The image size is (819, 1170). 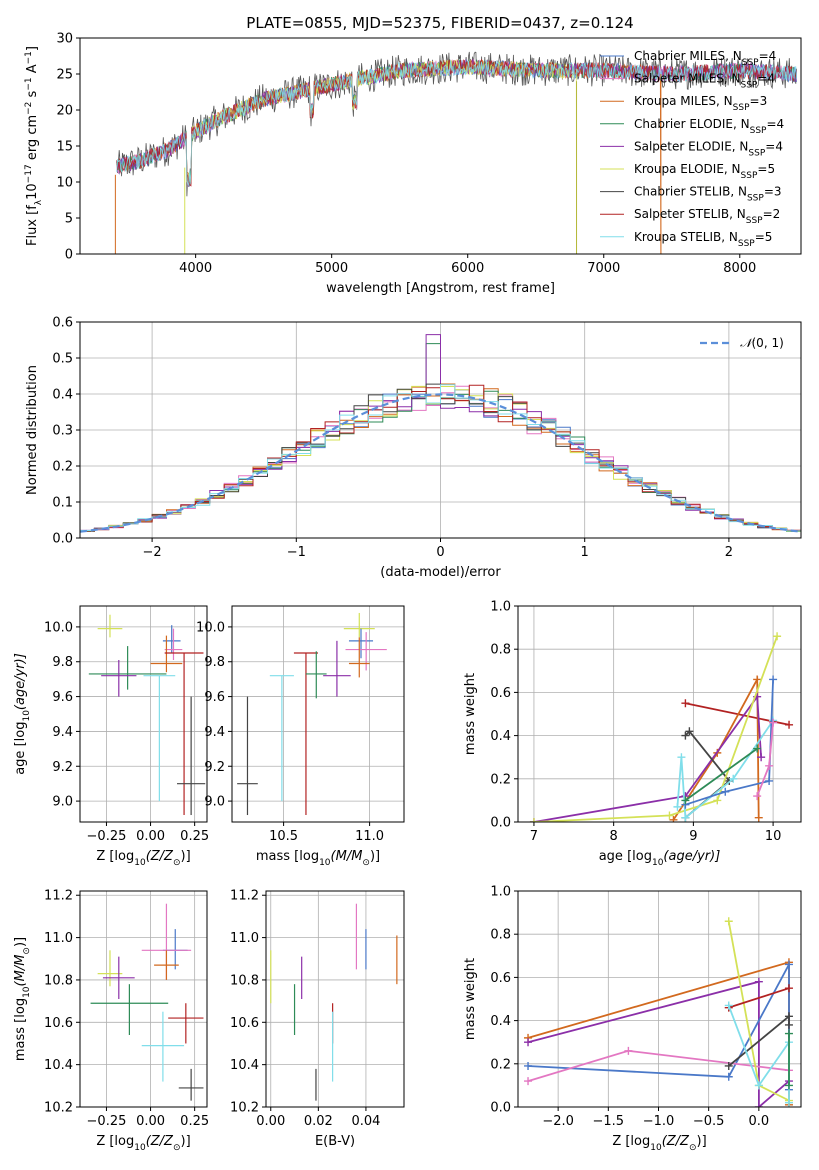 What do you see at coordinates (62, 503) in the screenshot?
I see `y-tick-label: 0.1` at bounding box center [62, 503].